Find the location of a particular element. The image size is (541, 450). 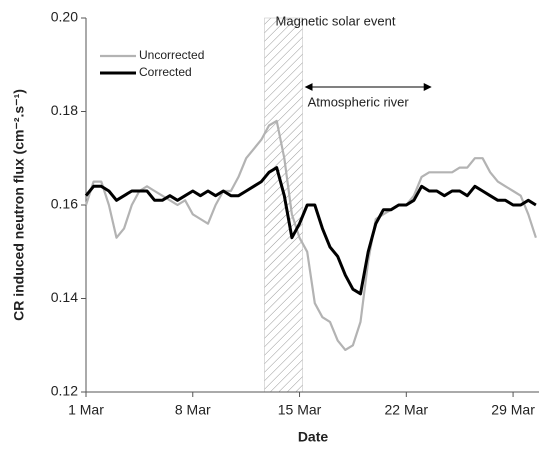

x-tick-label: 29 Mar is located at coordinates (513, 410).